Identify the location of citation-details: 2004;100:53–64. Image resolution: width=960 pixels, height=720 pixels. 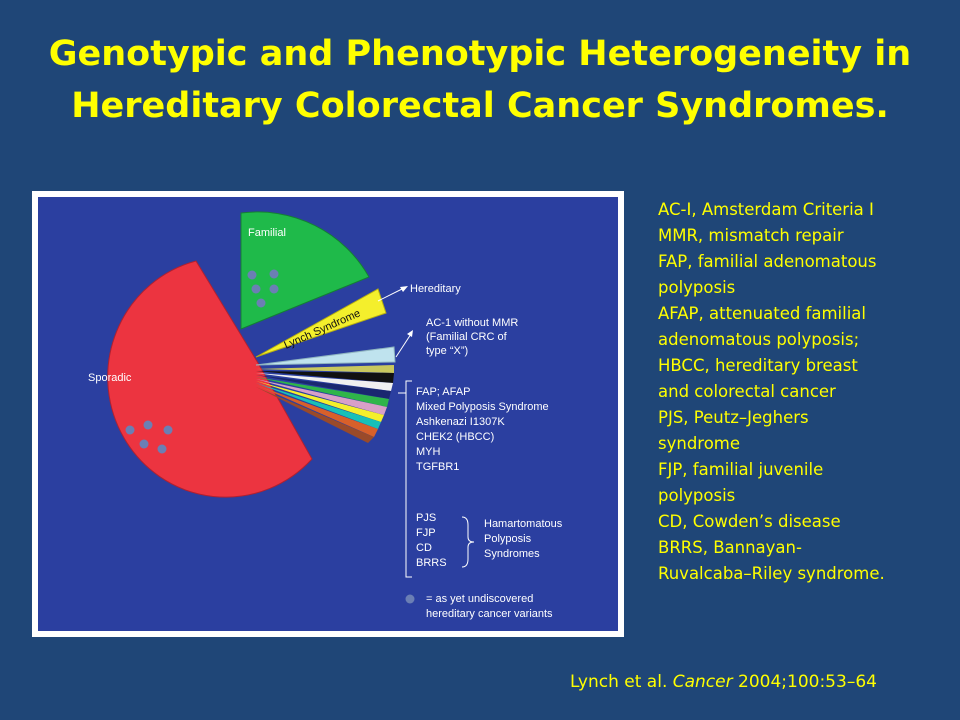
(807, 682).